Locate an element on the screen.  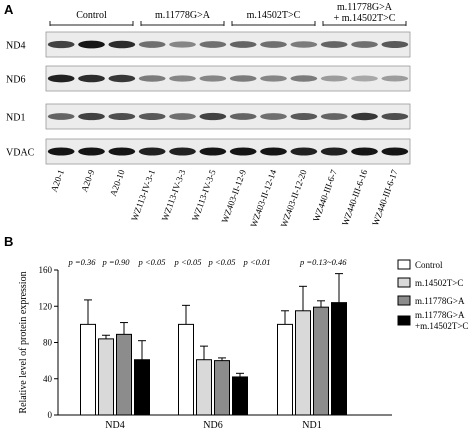
y-tick-label: 0 is located at coordinates (50, 415).